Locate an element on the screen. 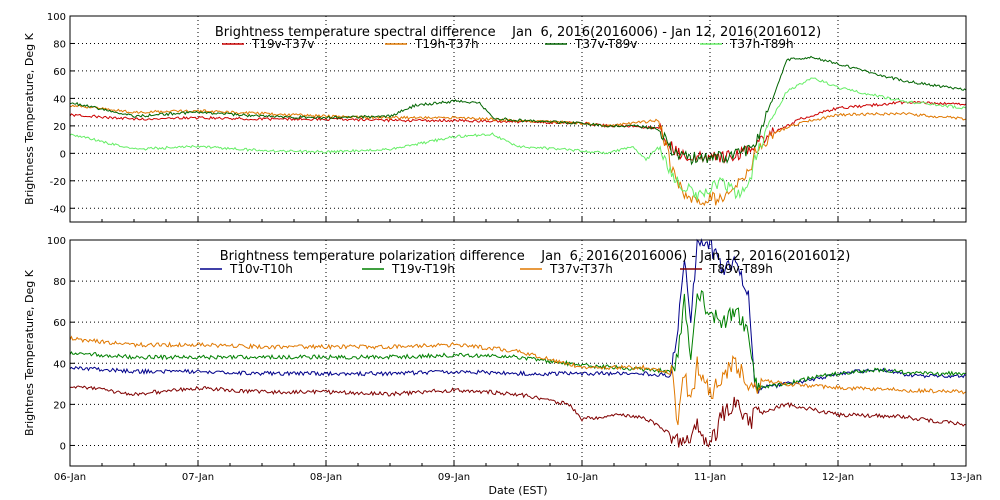 This screenshot has height=500, width=1000. spectral-y-tick-label: 80 is located at coordinates (59, 44).